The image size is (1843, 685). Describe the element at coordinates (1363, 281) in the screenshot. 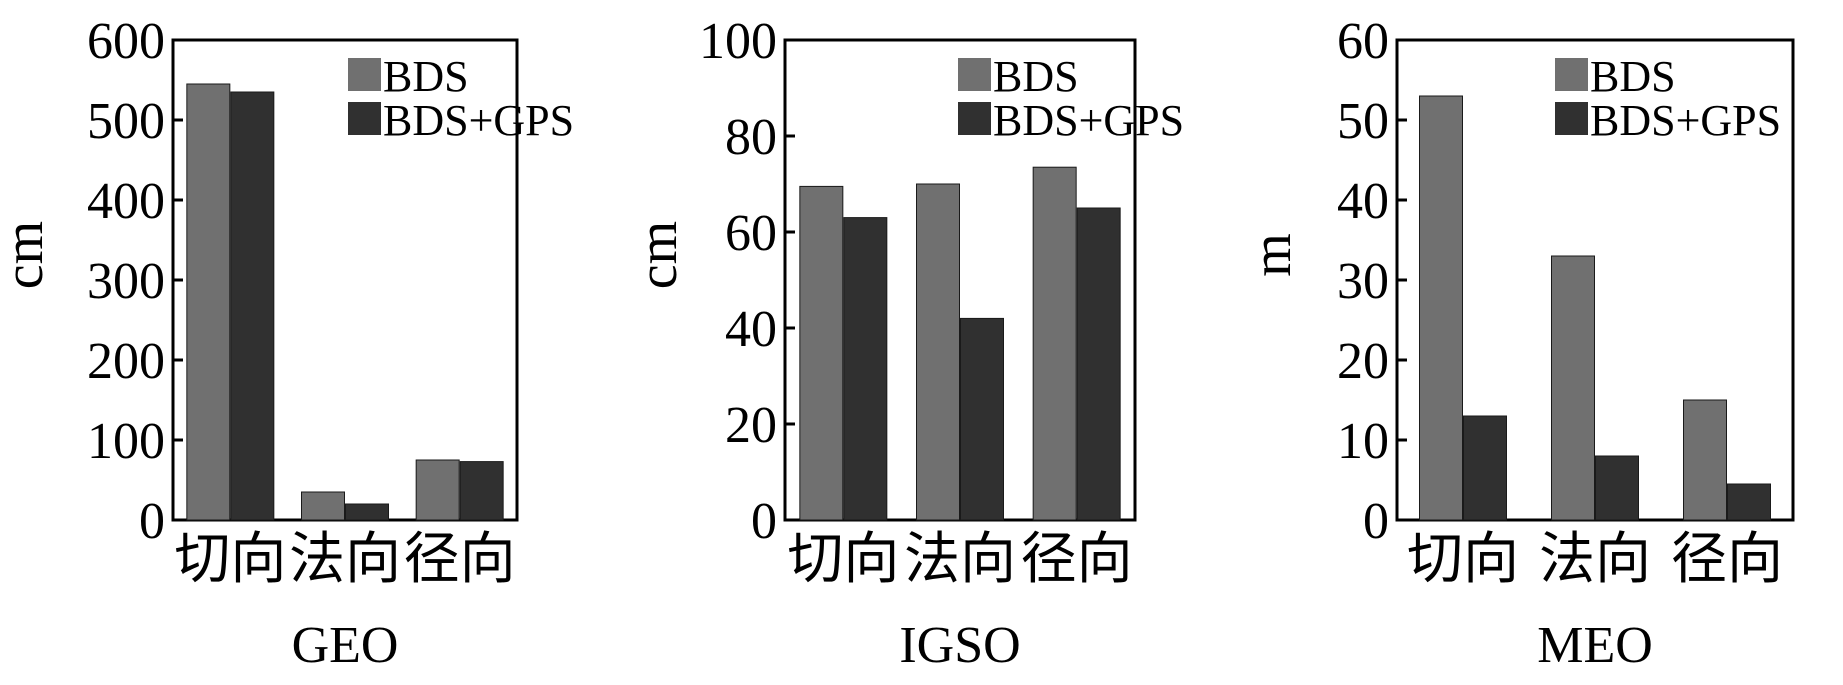

I see `y-tick-label: 30` at that location.